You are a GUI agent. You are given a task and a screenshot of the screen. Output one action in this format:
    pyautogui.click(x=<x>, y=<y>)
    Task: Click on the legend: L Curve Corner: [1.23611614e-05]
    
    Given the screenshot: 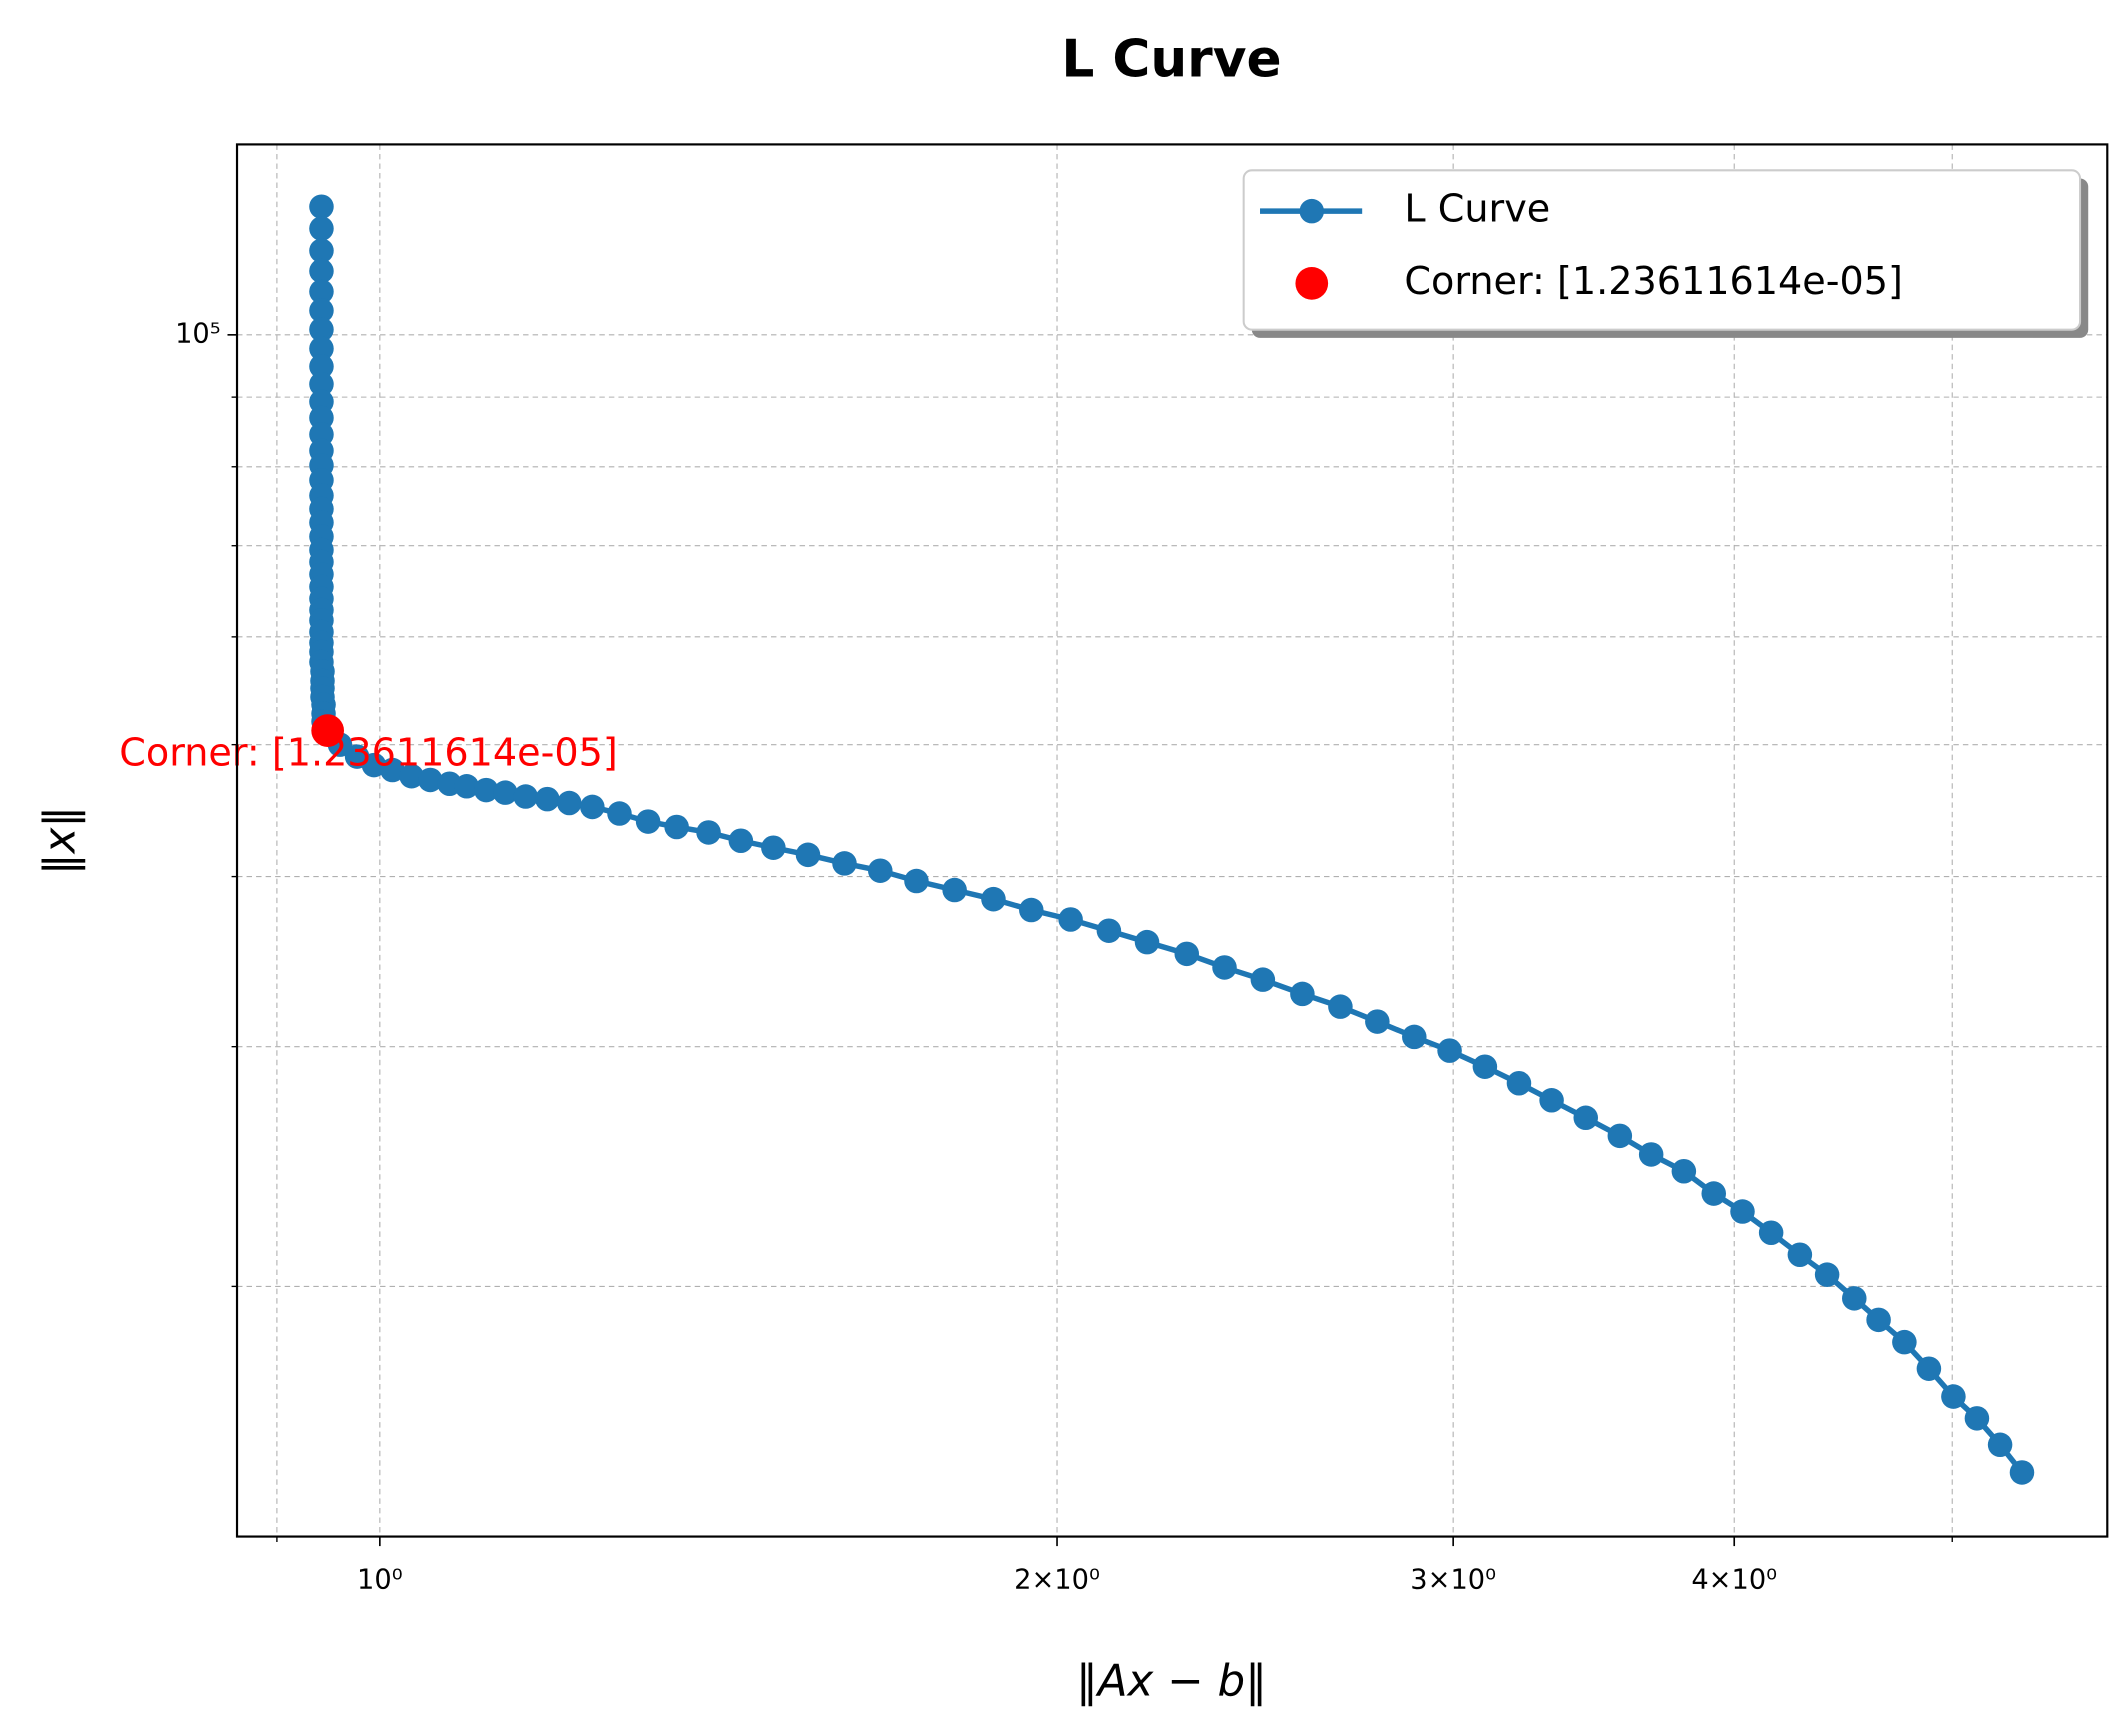 What is the action you would take?
    pyautogui.click(x=1665, y=253)
    